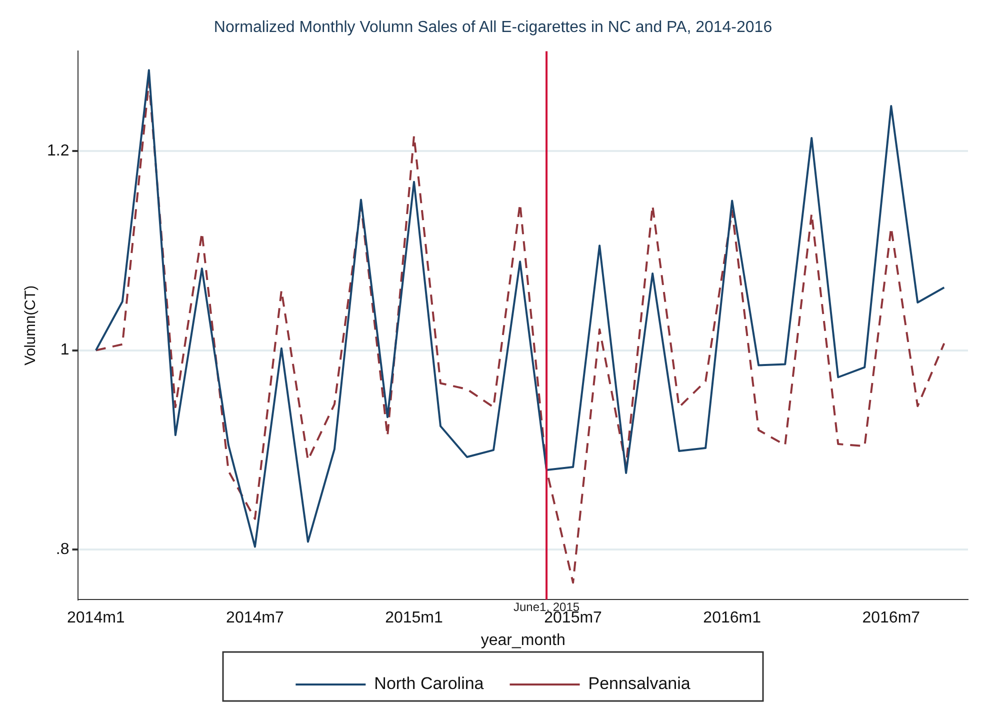 The width and height of the screenshot is (989, 727). I want to click on chart-title: Normalized Monthly Volumn Sales of All E-cigarettes in NC and PA, 2014-2016, so click(493, 27).